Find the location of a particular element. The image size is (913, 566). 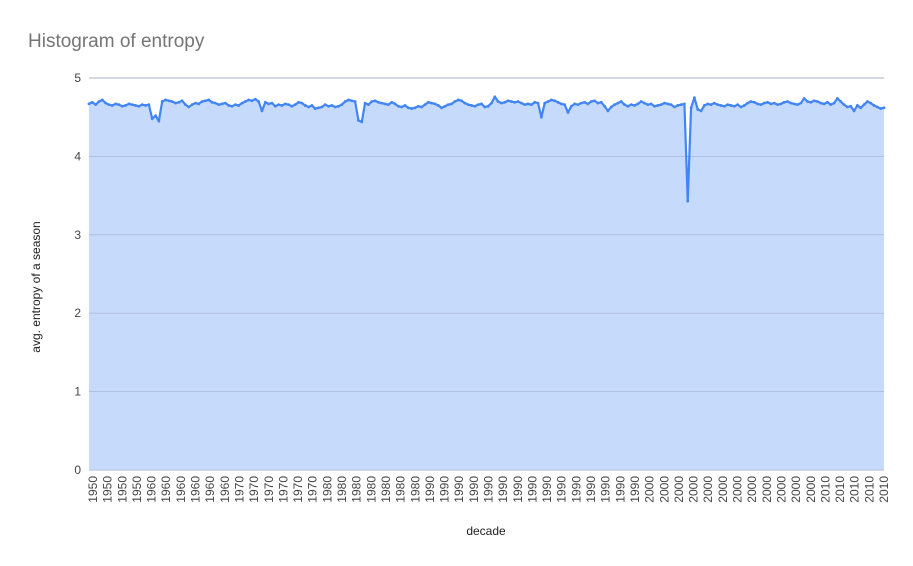

x-tick-label: 2010 is located at coordinates (825, 489).